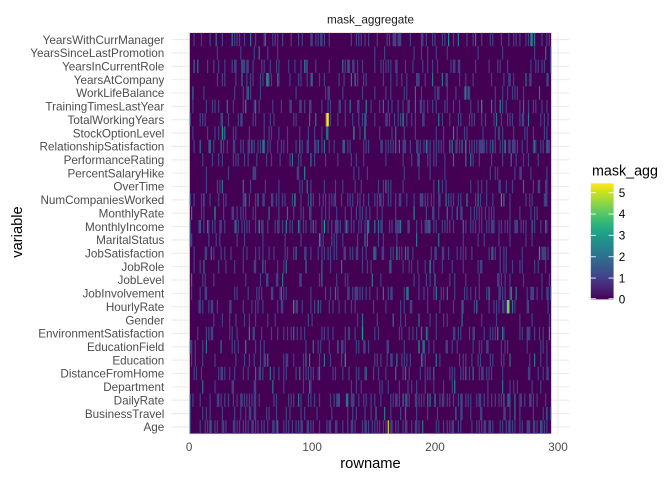 This screenshot has height=480, width=672. Describe the element at coordinates (622, 278) in the screenshot. I see `svg-text: 1` at that location.